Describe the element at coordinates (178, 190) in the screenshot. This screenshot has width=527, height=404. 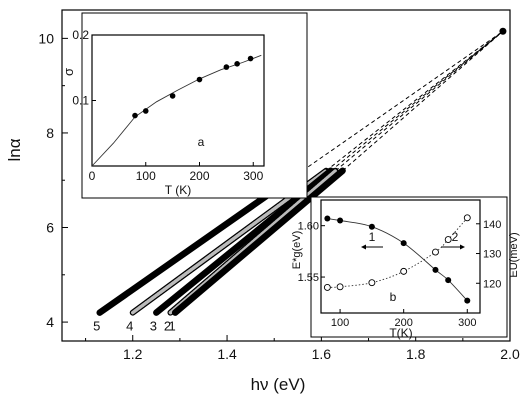
I see `inset-a-x-axis-label: T (K)` at that location.